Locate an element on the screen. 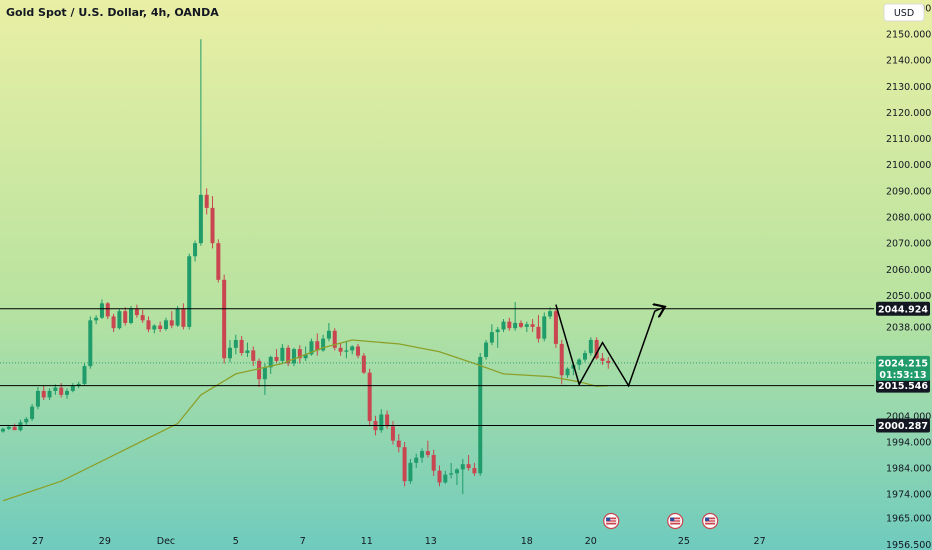 This screenshot has height=550, width=932. currency-button: USD is located at coordinates (904, 12).